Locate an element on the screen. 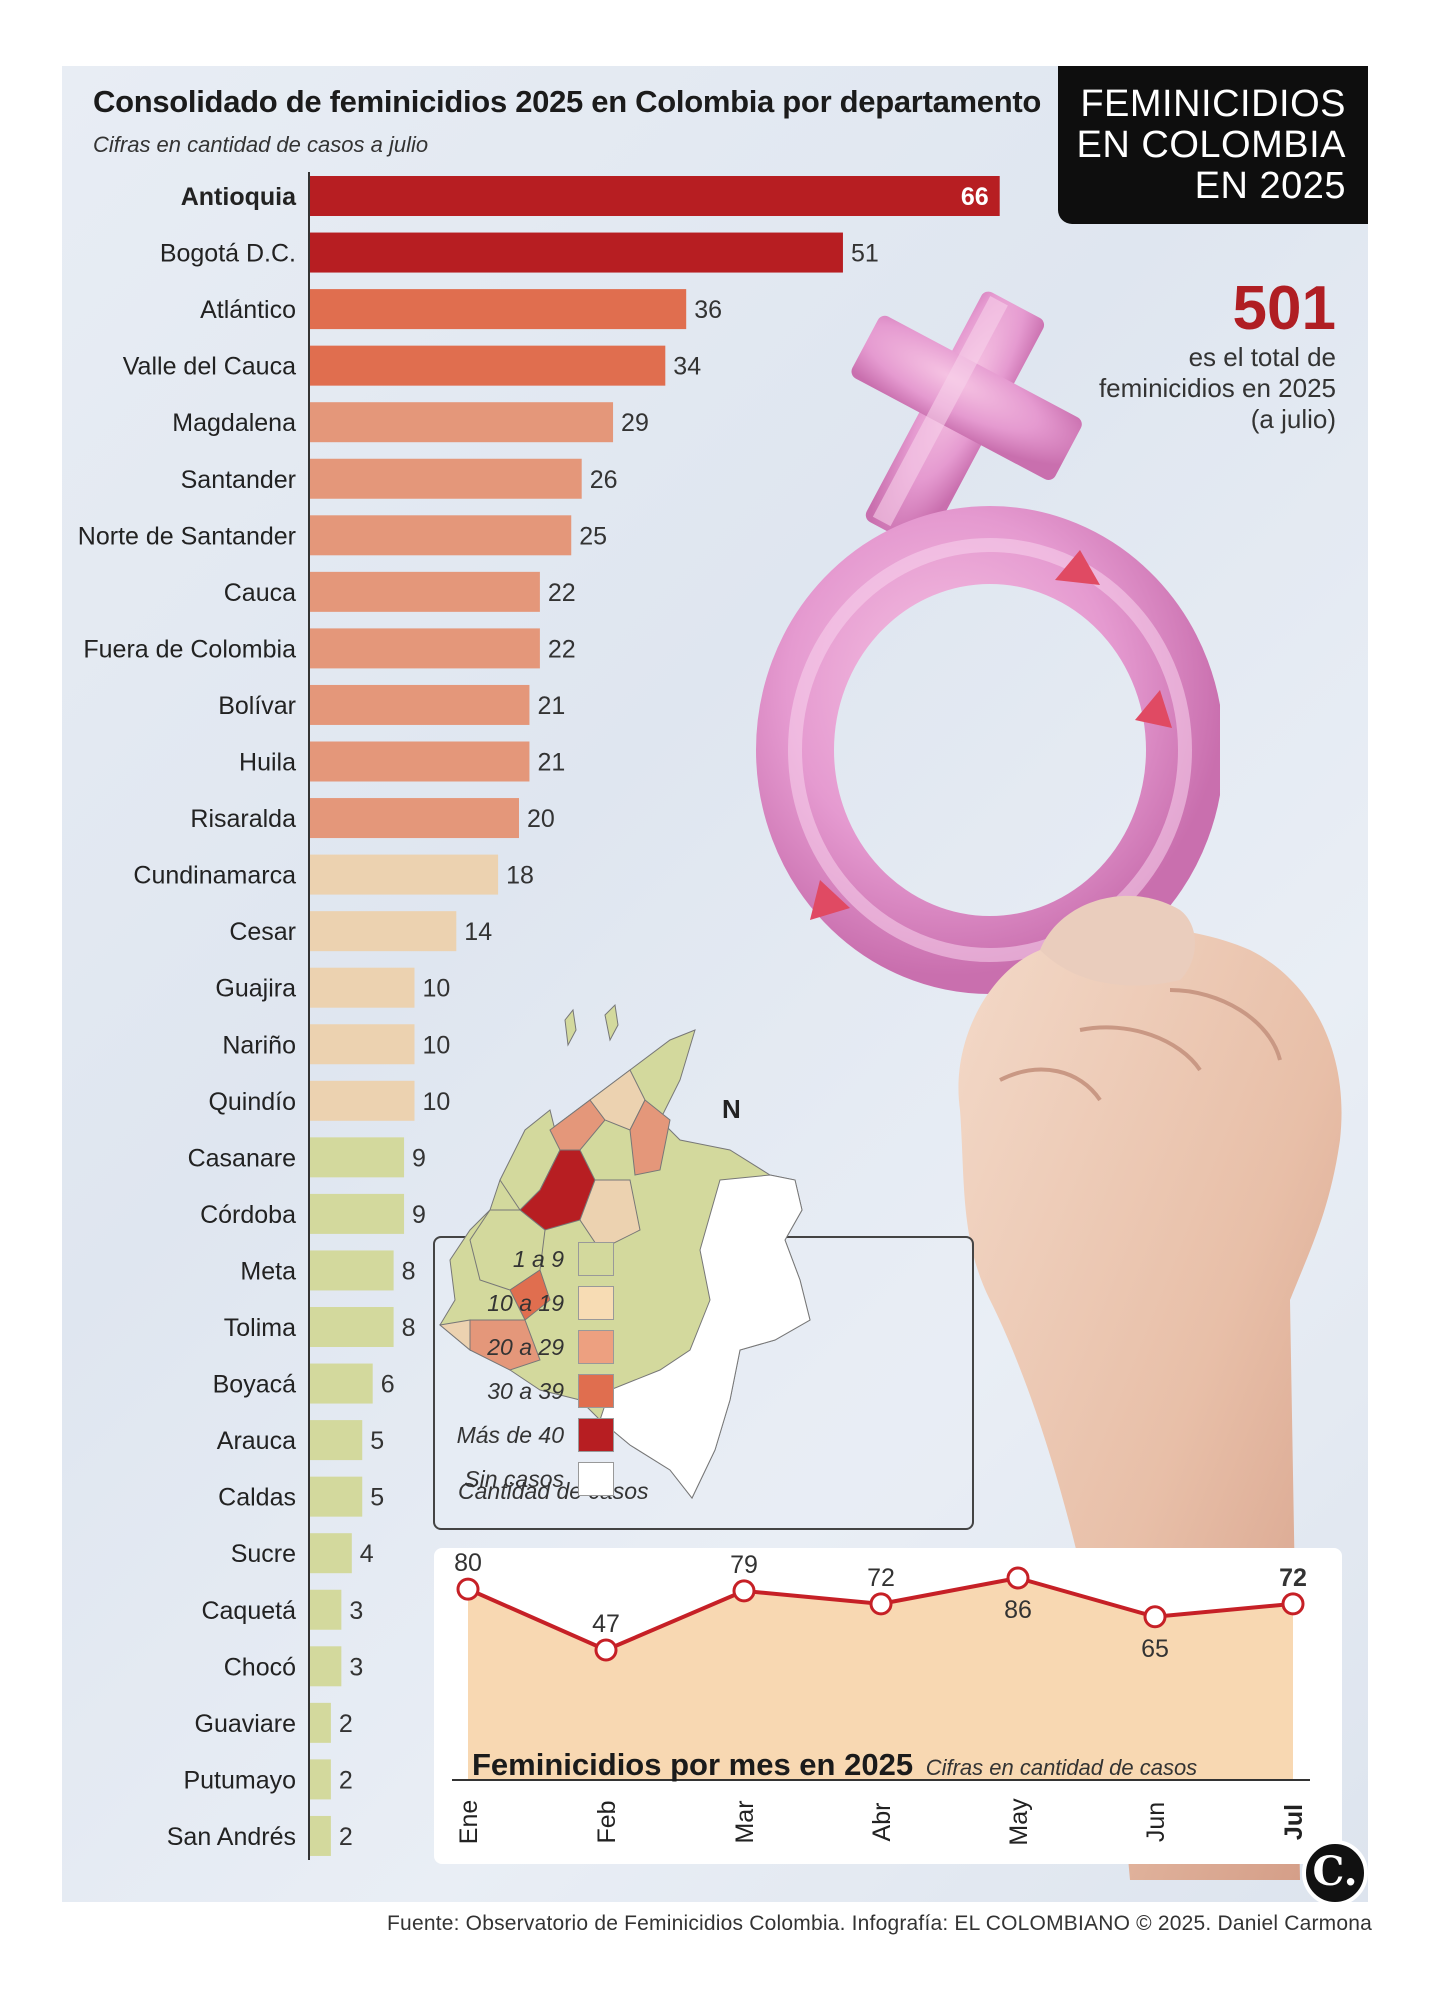  bar-value-label: 18 is located at coordinates (520, 876).